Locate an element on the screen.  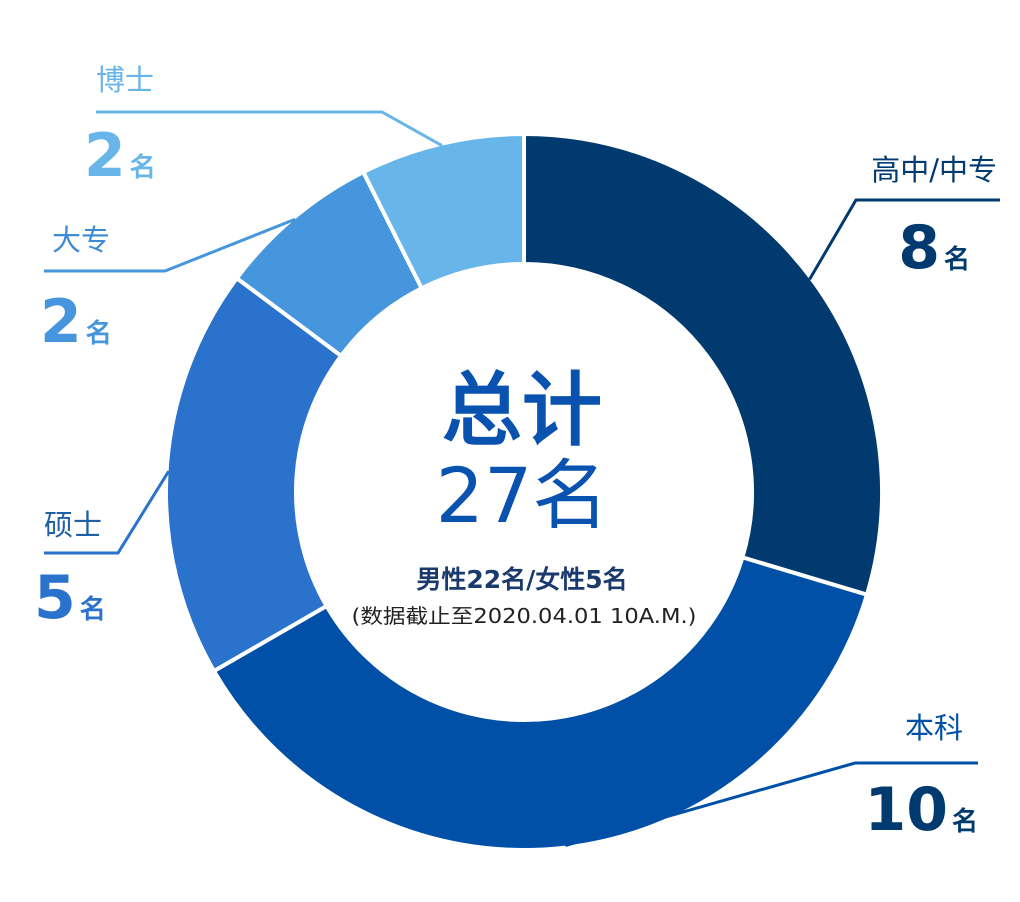
leader-line-doctor is located at coordinates (269, 128).